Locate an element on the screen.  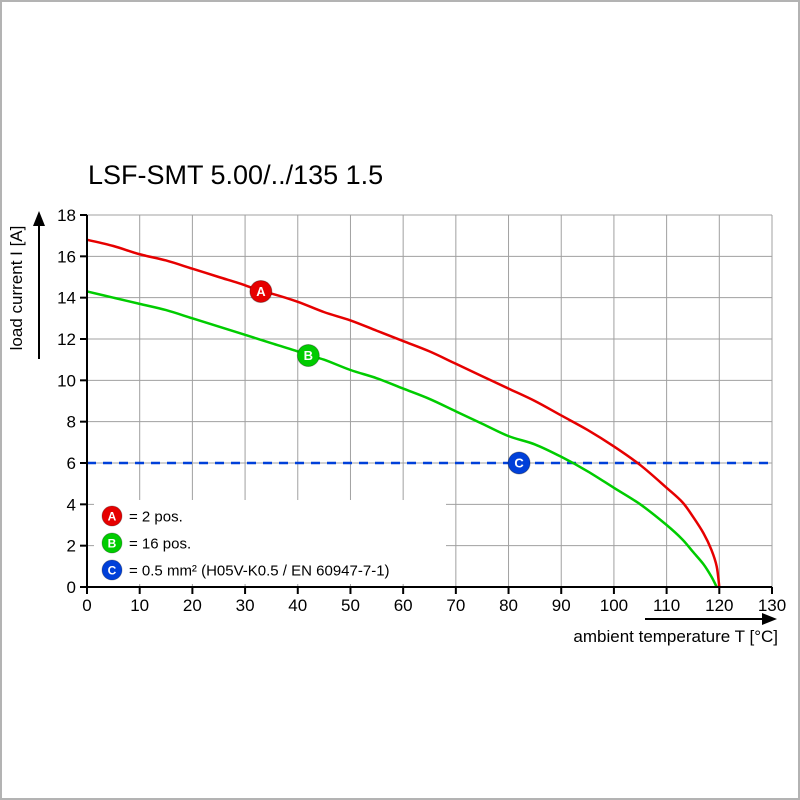
marker-B-icon is located at coordinates (308, 356).